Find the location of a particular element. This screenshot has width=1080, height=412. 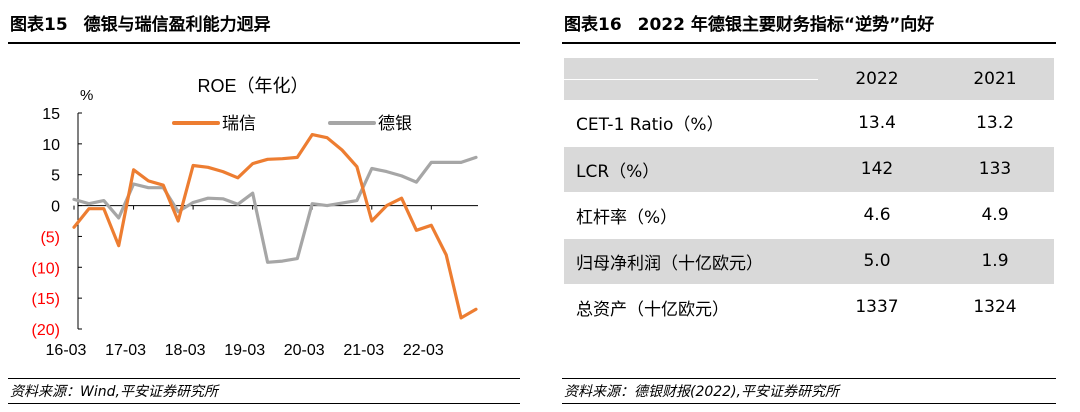

right-figure-number: 图表16 is located at coordinates (593, 25).